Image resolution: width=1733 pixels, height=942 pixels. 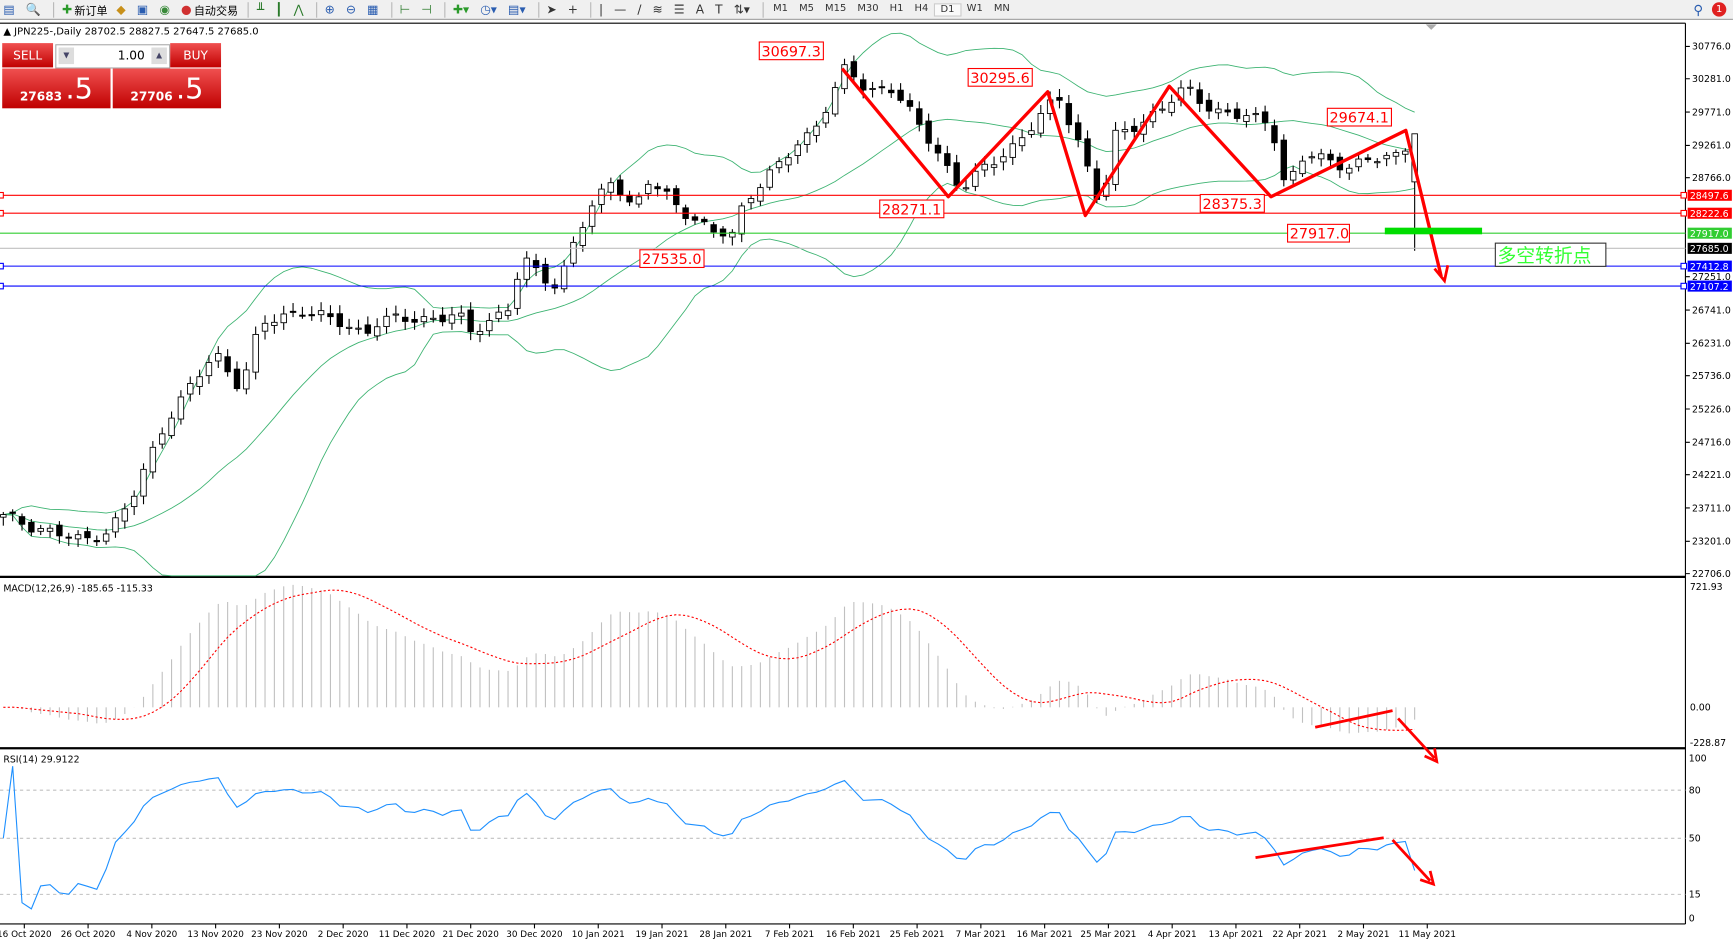 What do you see at coordinates (763, 9) in the screenshot?
I see `toolbar-separator` at bounding box center [763, 9].